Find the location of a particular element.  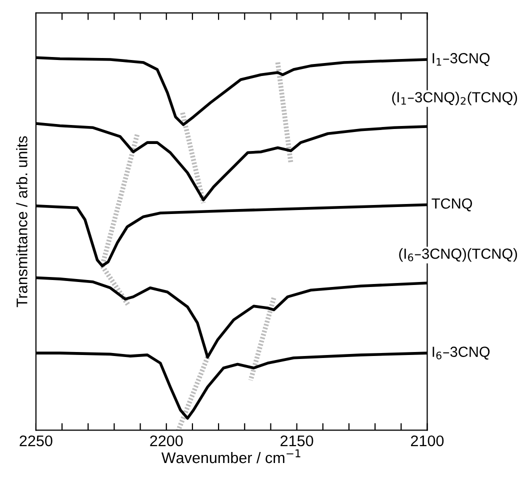

x-axis-title: Wavenumber / cm$^{−1}$ is located at coordinates (230, 456).